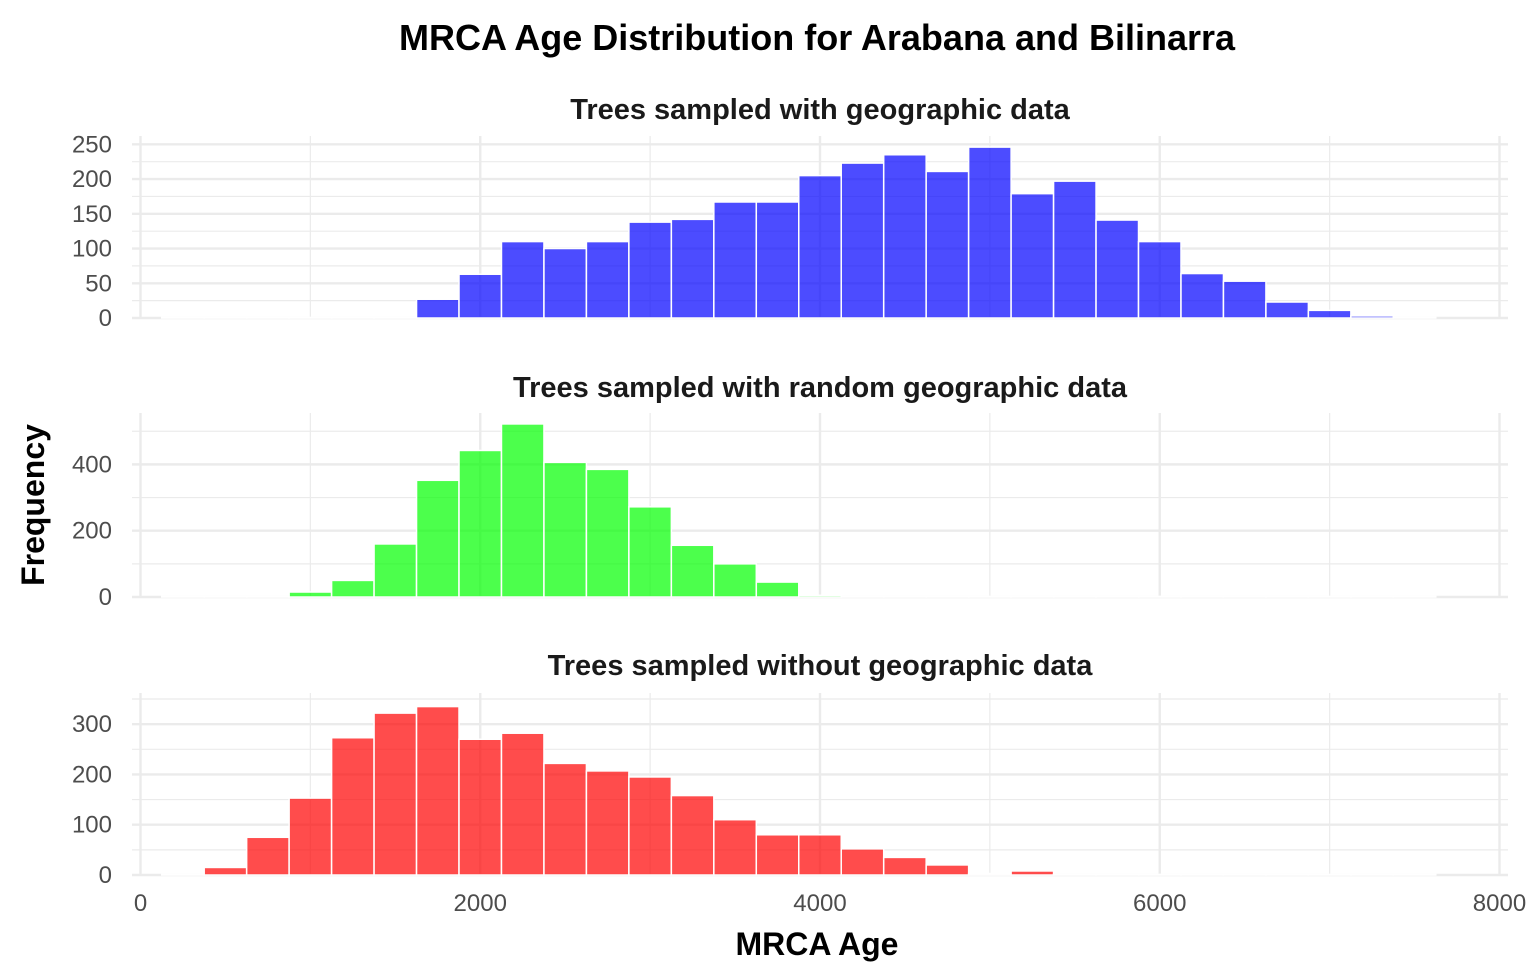  I want to click on y-tick-label: 50, so click(98, 283).